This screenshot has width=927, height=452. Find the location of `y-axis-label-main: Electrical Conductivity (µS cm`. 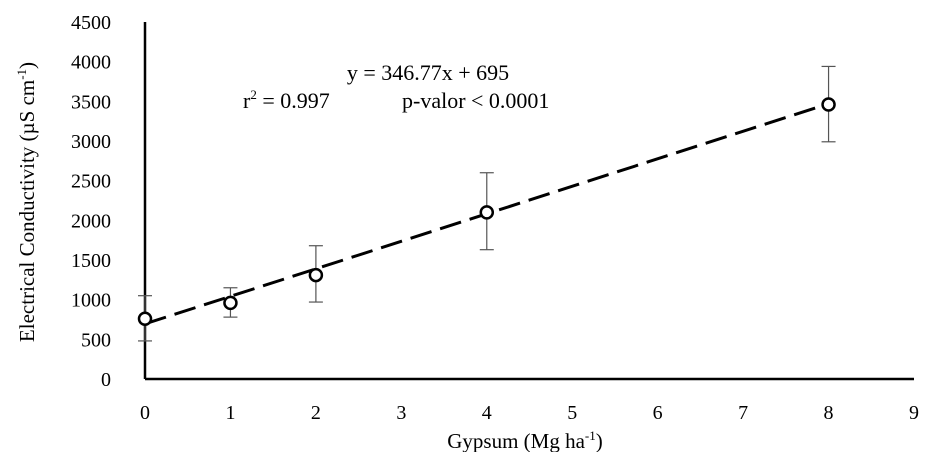

y-axis-label-main: Electrical Conductivity (µS cm is located at coordinates (27, 211).